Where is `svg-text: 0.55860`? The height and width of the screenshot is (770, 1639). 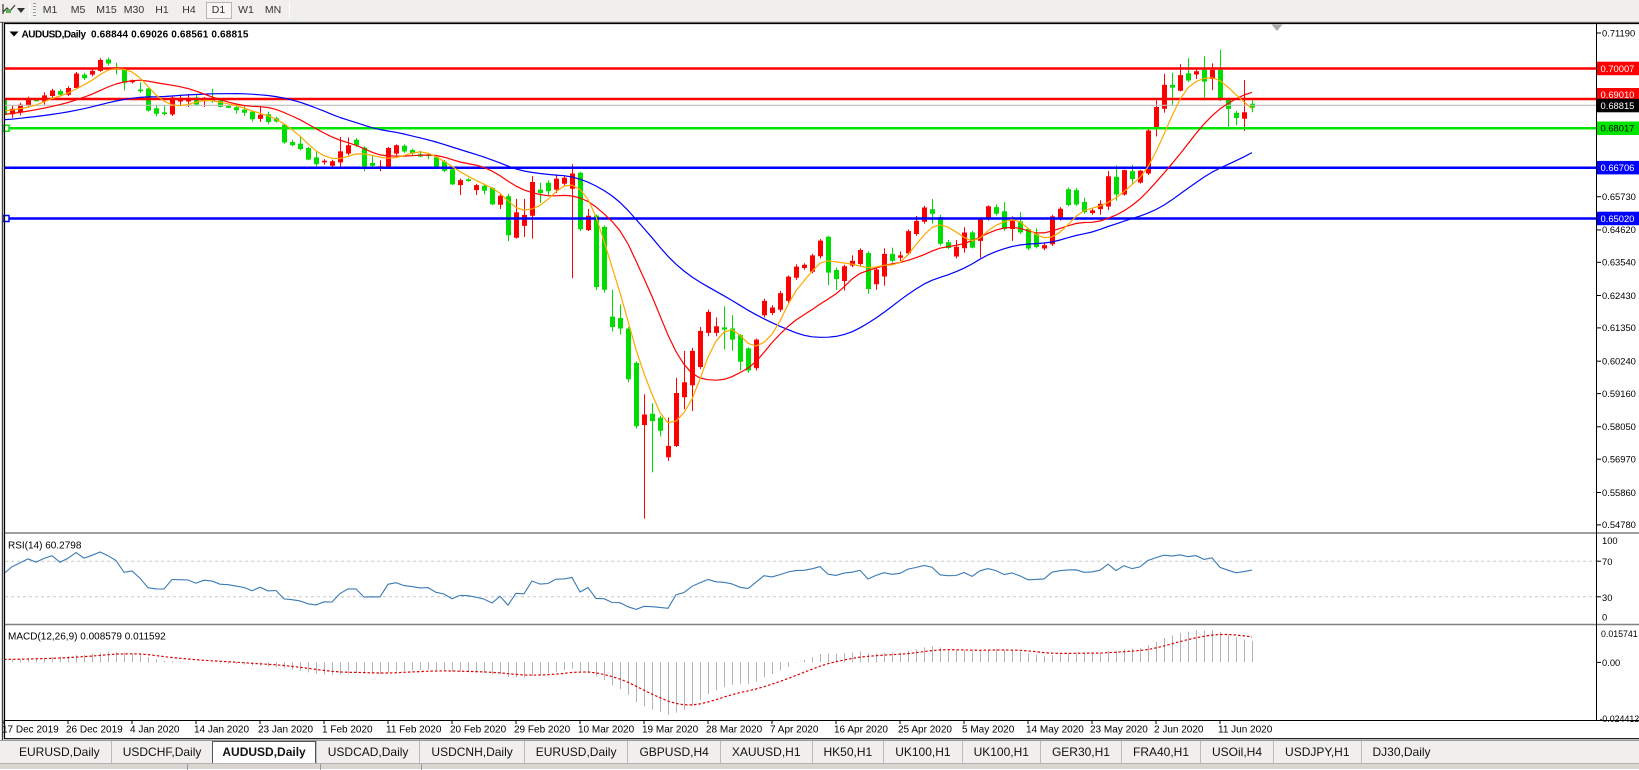 svg-text: 0.55860 is located at coordinates (1619, 492).